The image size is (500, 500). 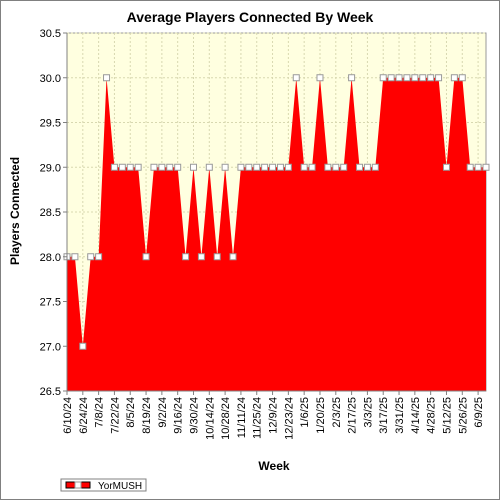 I want to click on y-tick-label: 29.5, so click(x=50, y=124).